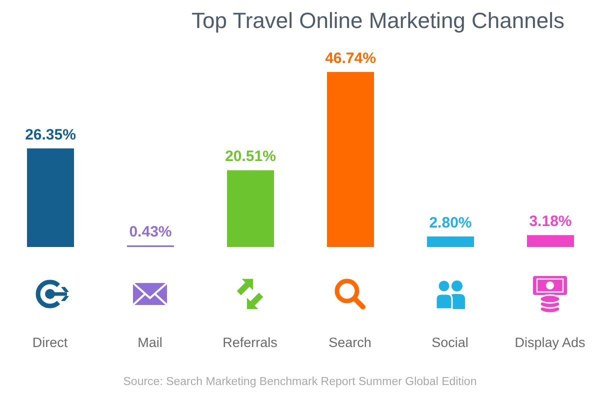 This screenshot has width=600, height=402. I want to click on x-tick-label: Direct, so click(50, 342).